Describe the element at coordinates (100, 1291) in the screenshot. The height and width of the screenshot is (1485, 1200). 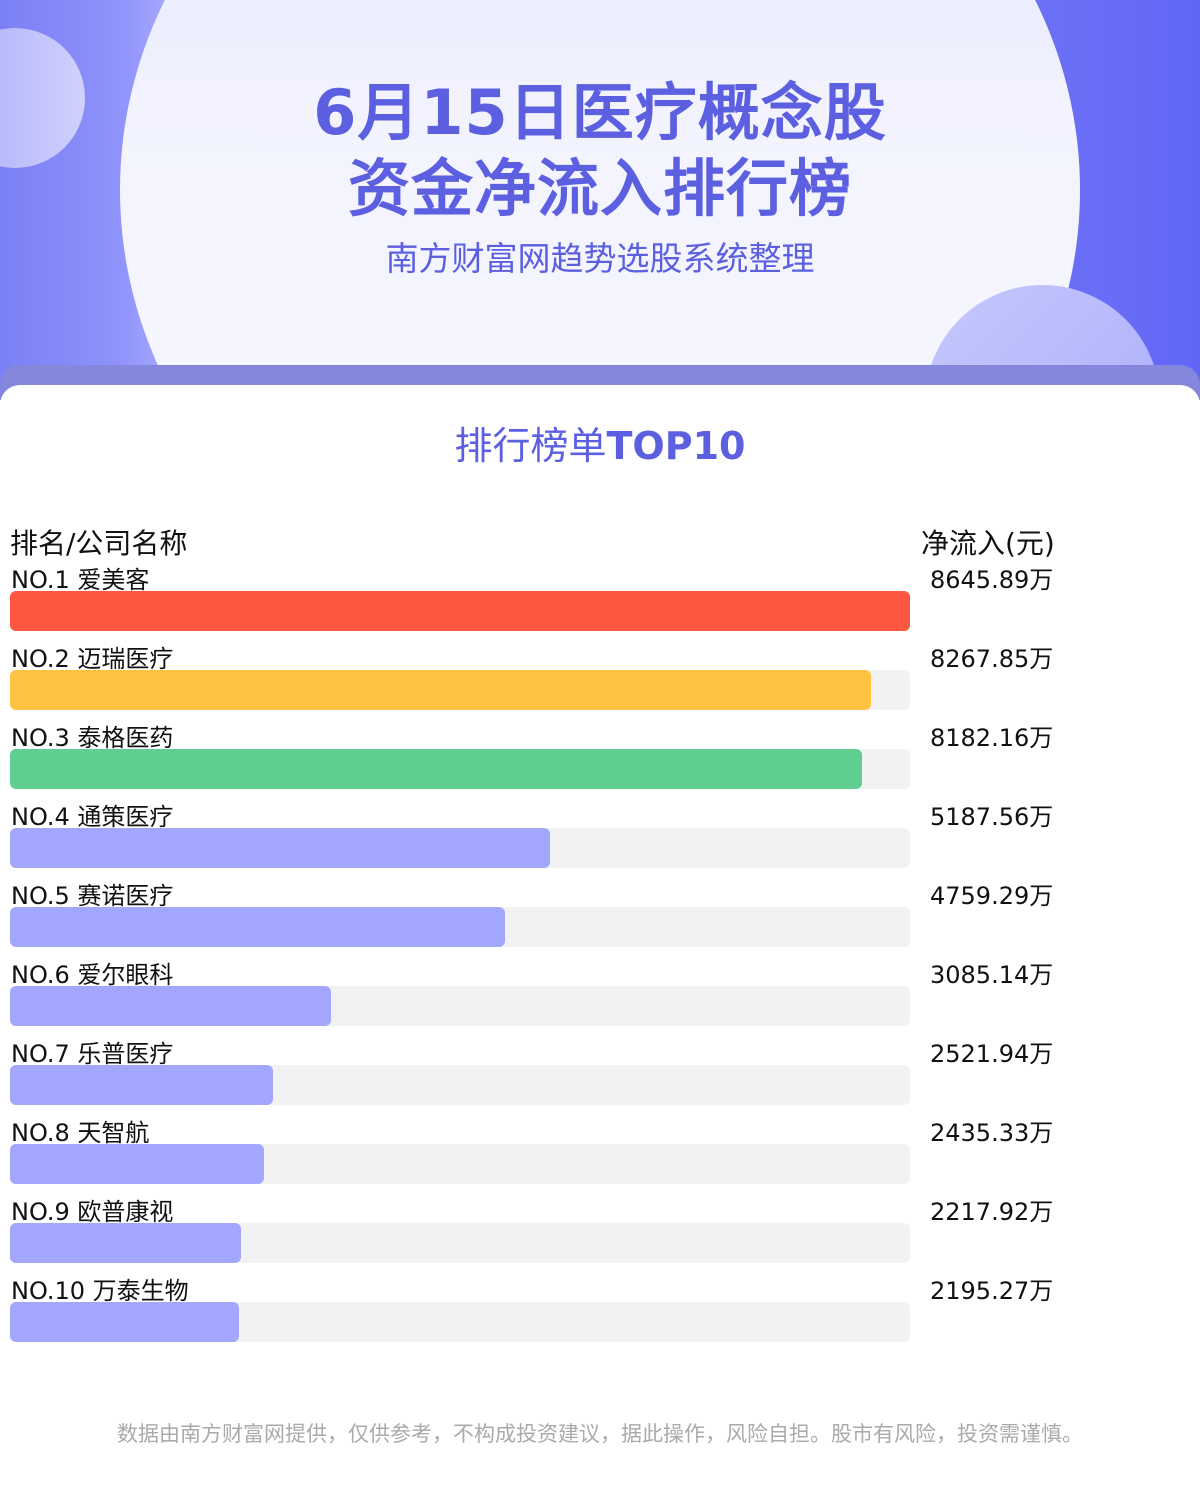
I see `bar-label: NO.10 万泰生物` at that location.